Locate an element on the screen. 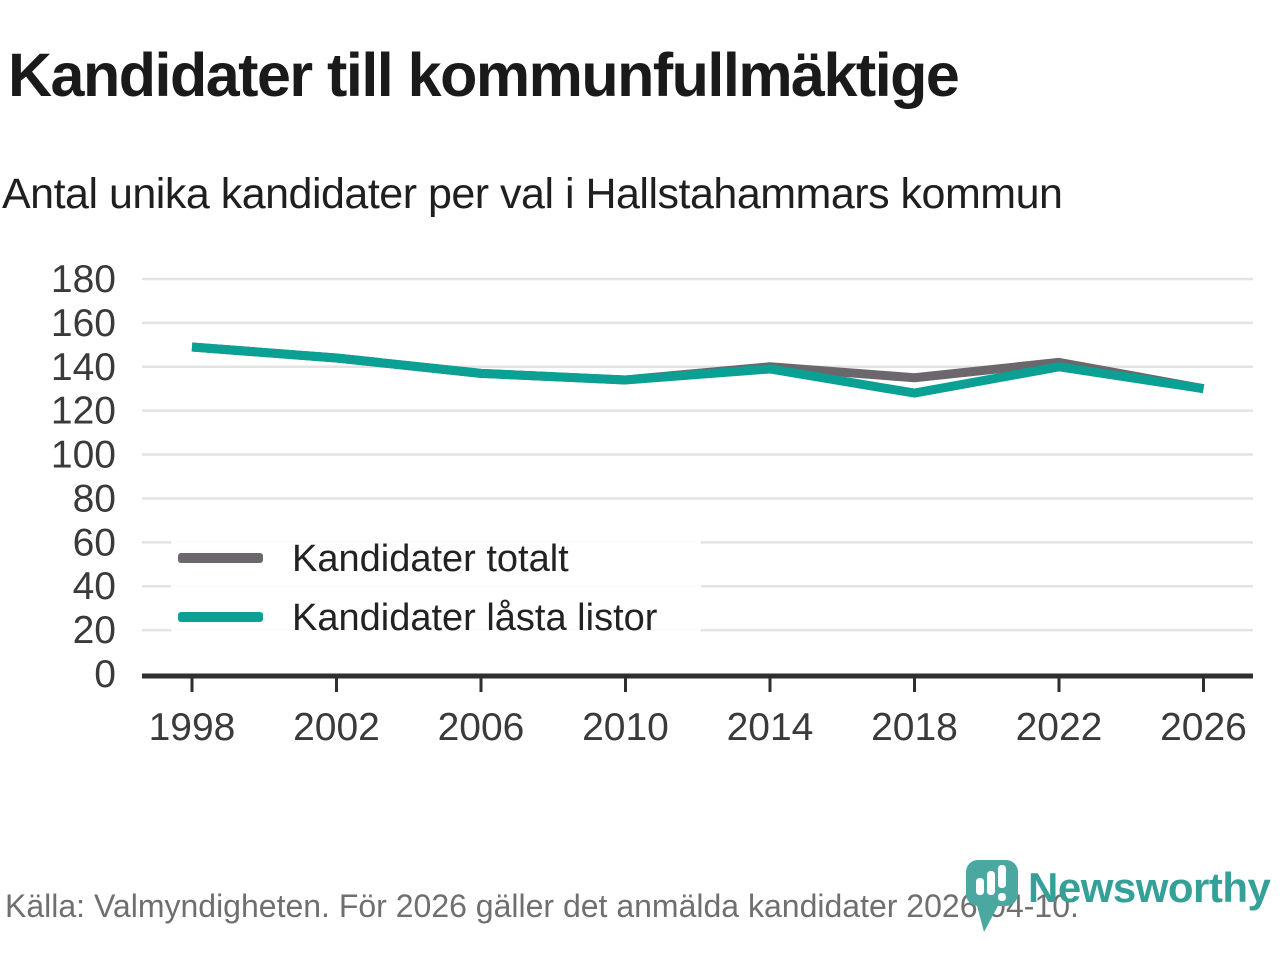  newsworthy-pin-icon is located at coordinates (992, 896).